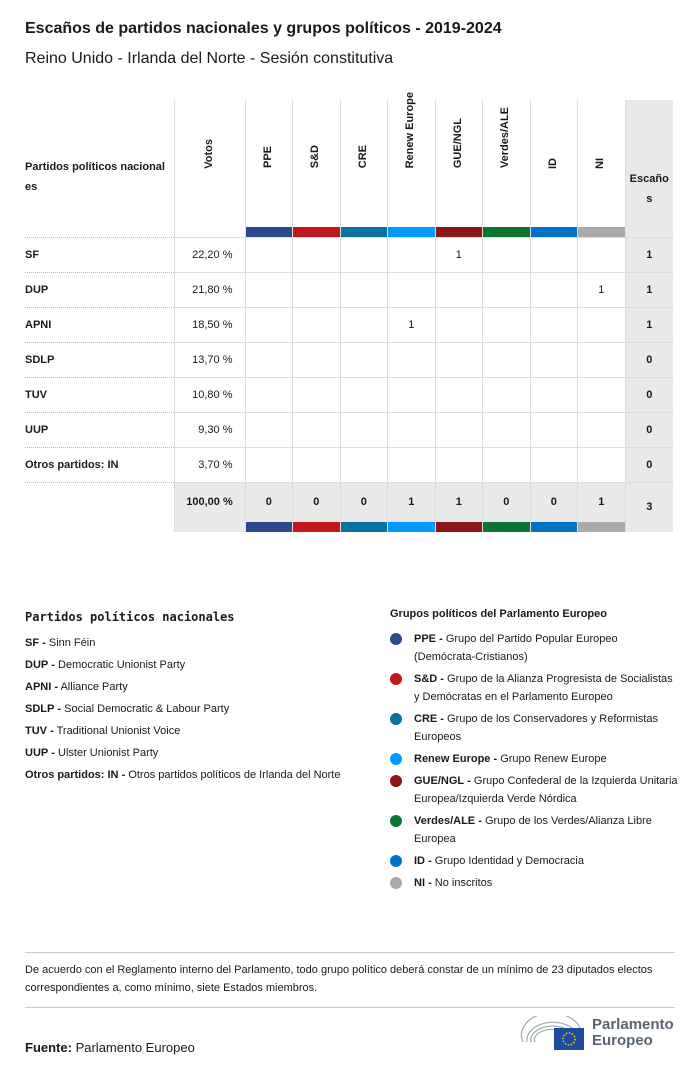 Image resolution: width=700 pixels, height=1073 pixels. What do you see at coordinates (209, 506) in the screenshot?
I see `votes-total: 100,00 %` at bounding box center [209, 506].